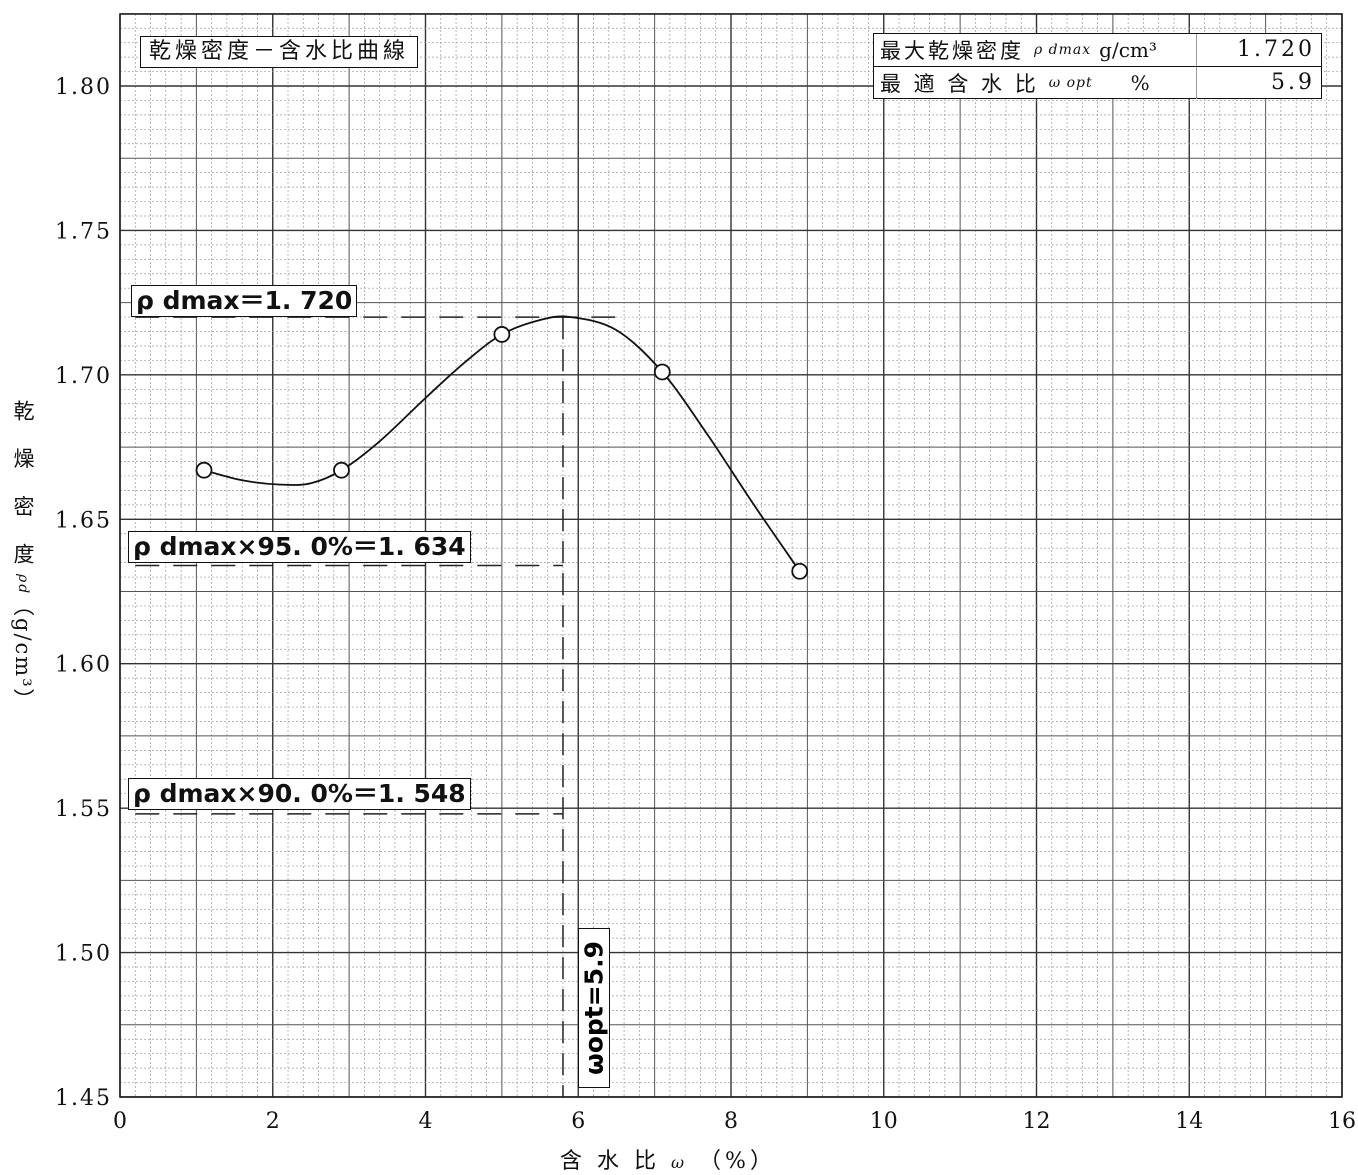 Image resolution: width=1358 pixels, height=1175 pixels. I want to click on y-tick-label: 1.55, so click(83, 809).